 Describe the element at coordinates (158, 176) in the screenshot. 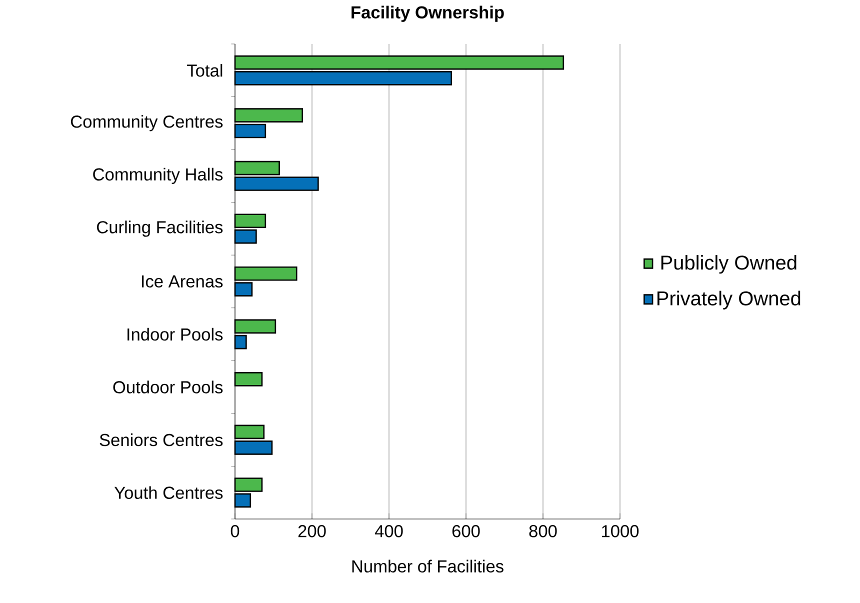

I see `y-tick-label: Community Halls` at that location.